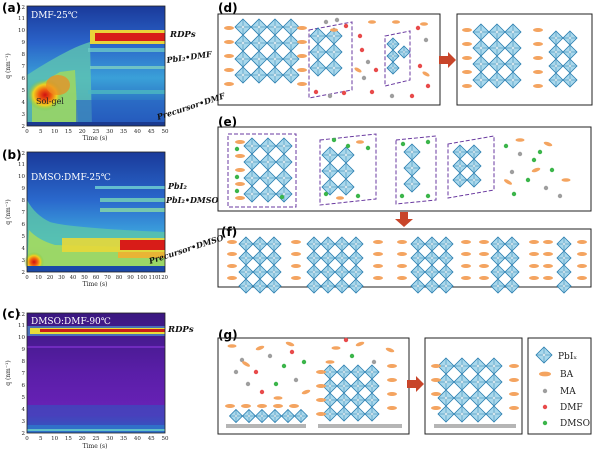 The image size is (600, 454). I want to click on ytick-a: 3, so click(24, 115).